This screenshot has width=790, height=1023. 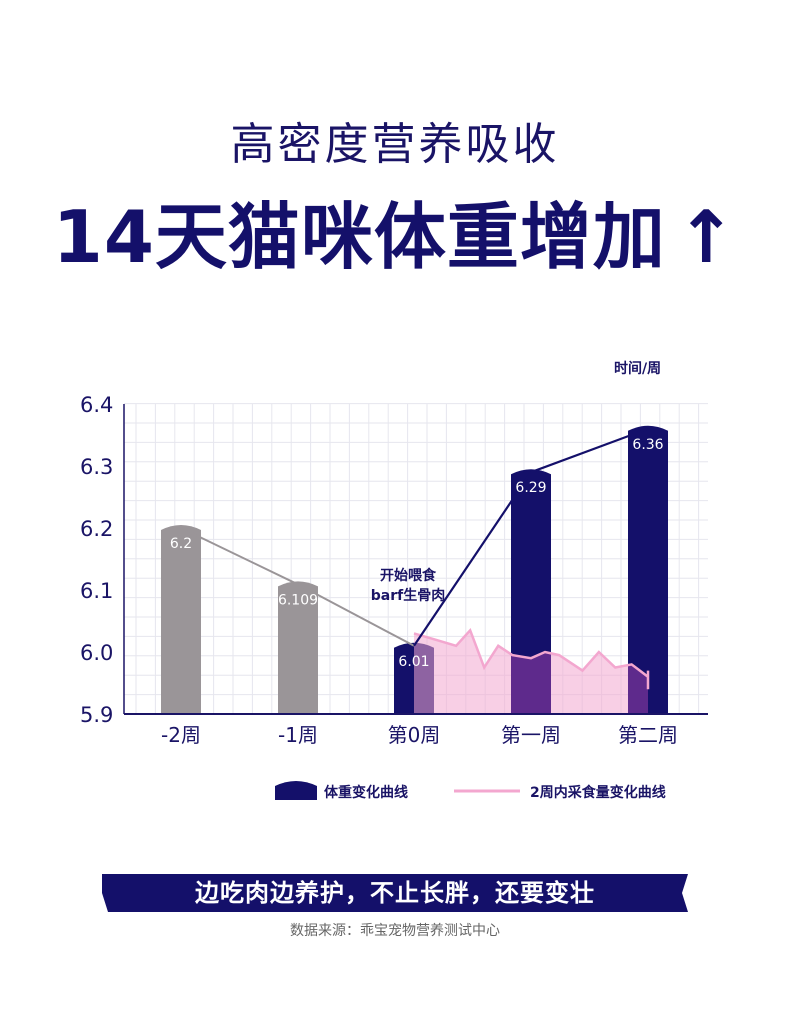 What do you see at coordinates (531, 658) in the screenshot?
I see `intake-line` at bounding box center [531, 658].